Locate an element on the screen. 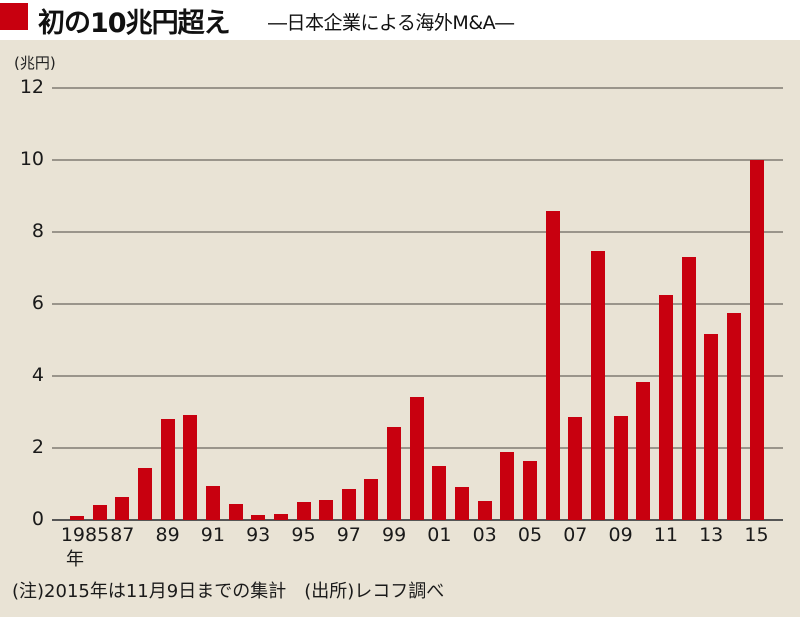 The image size is (800, 617). chart-subtitle: ―日本企業による海外M&A― is located at coordinates (391, 23).